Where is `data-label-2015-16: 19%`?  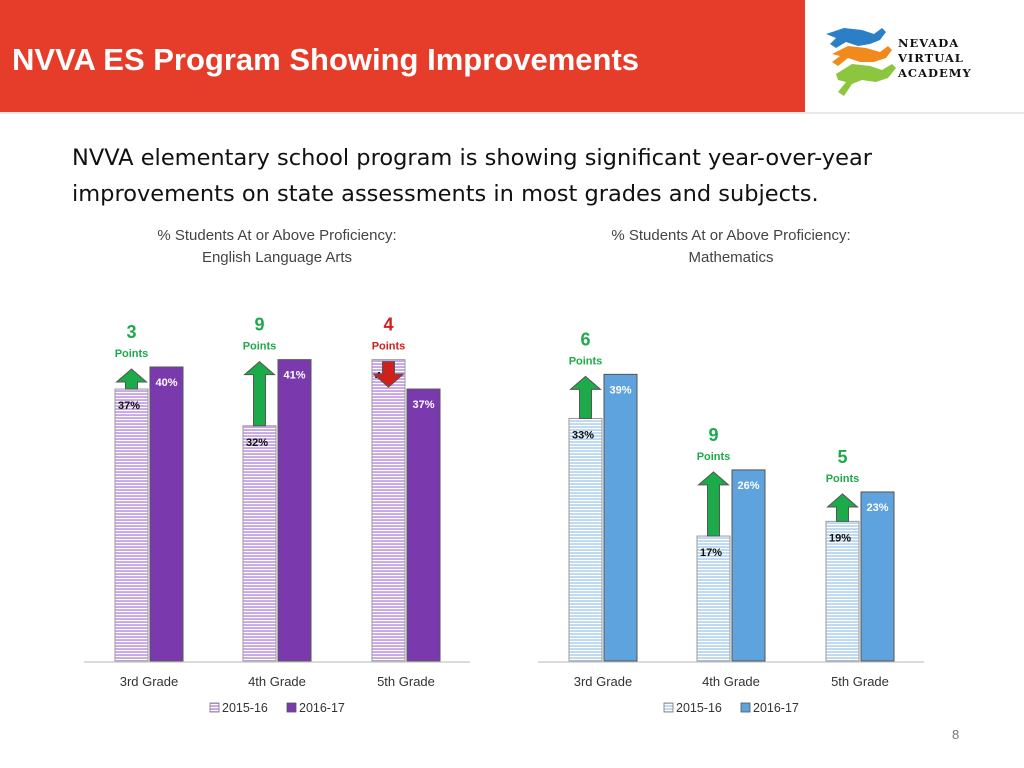
data-label-2015-16: 19% is located at coordinates (840, 538).